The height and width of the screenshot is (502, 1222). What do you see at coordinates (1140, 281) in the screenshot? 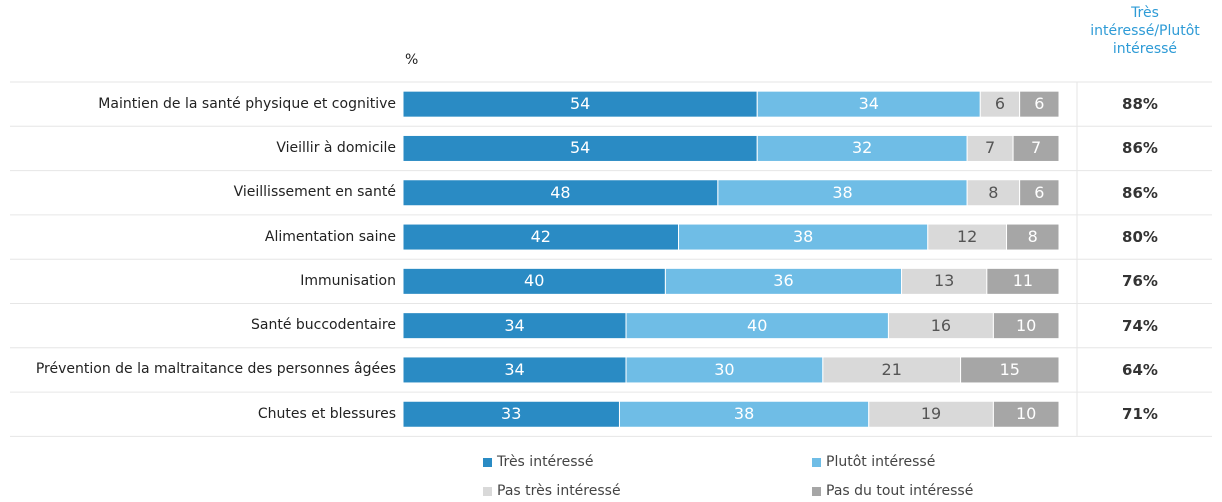
I see `total-label: 76%` at bounding box center [1140, 281].